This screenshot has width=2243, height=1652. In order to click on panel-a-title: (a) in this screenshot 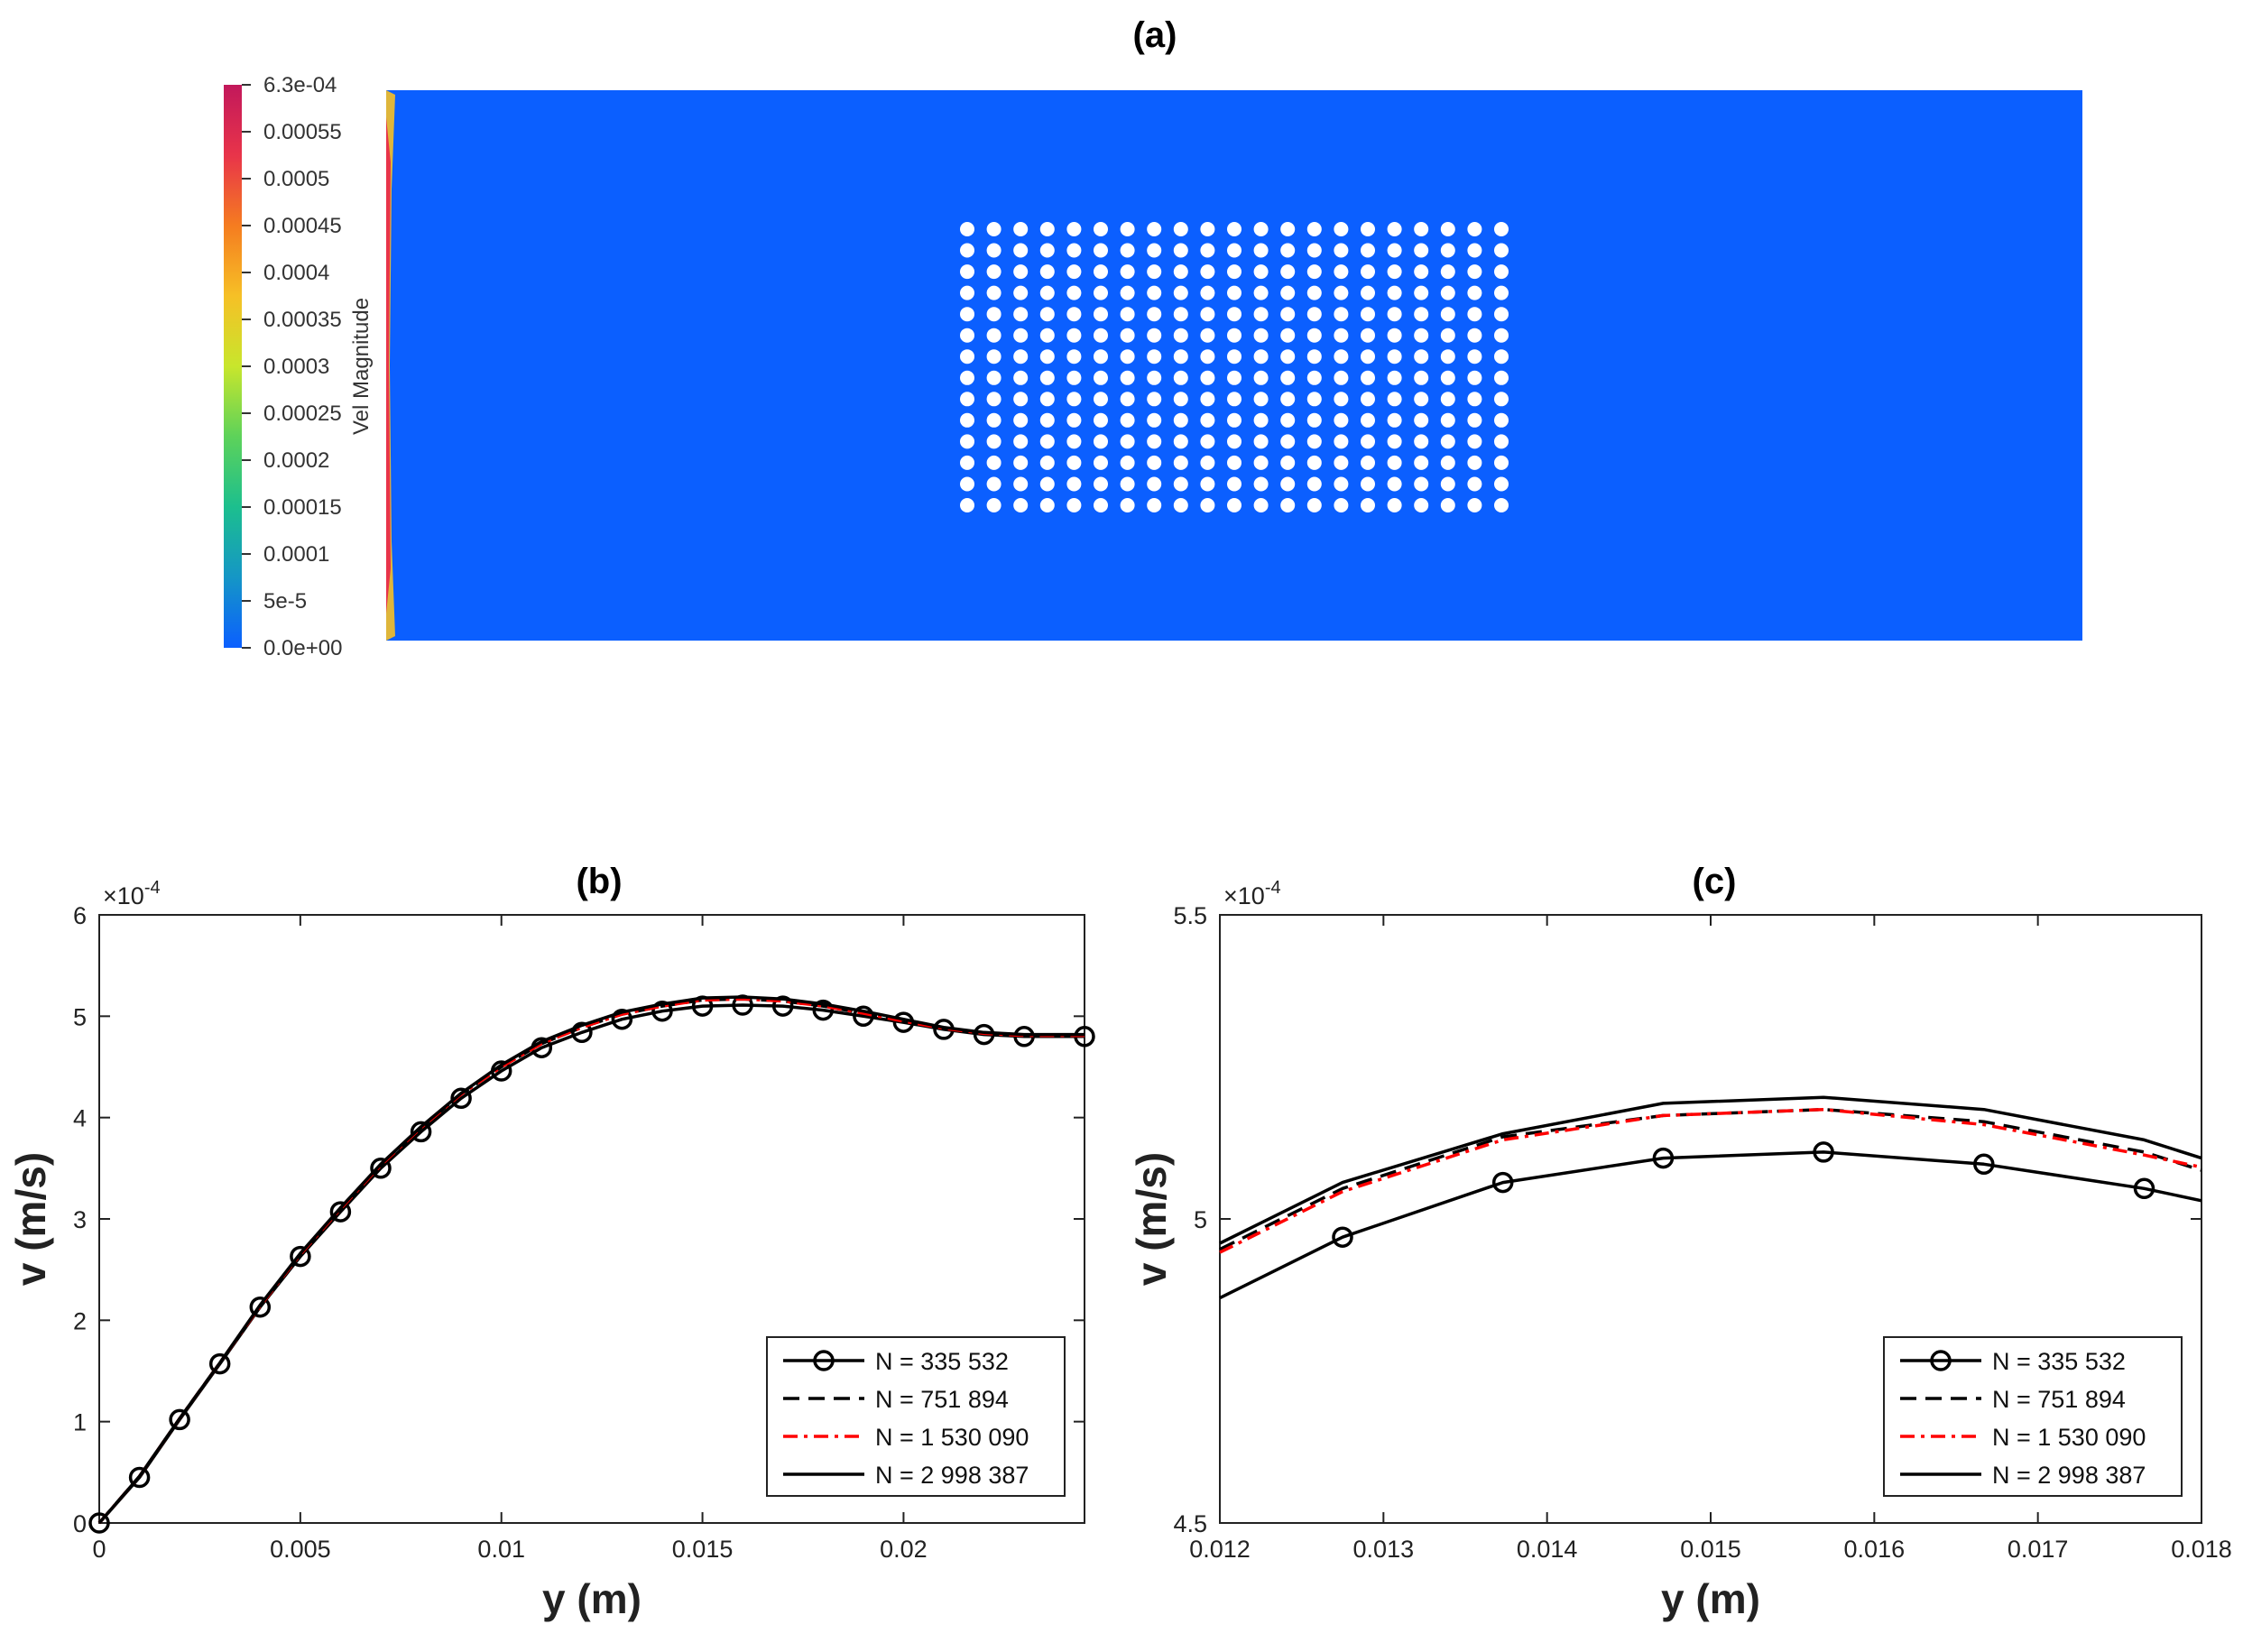, I will do `click(1155, 35)`.